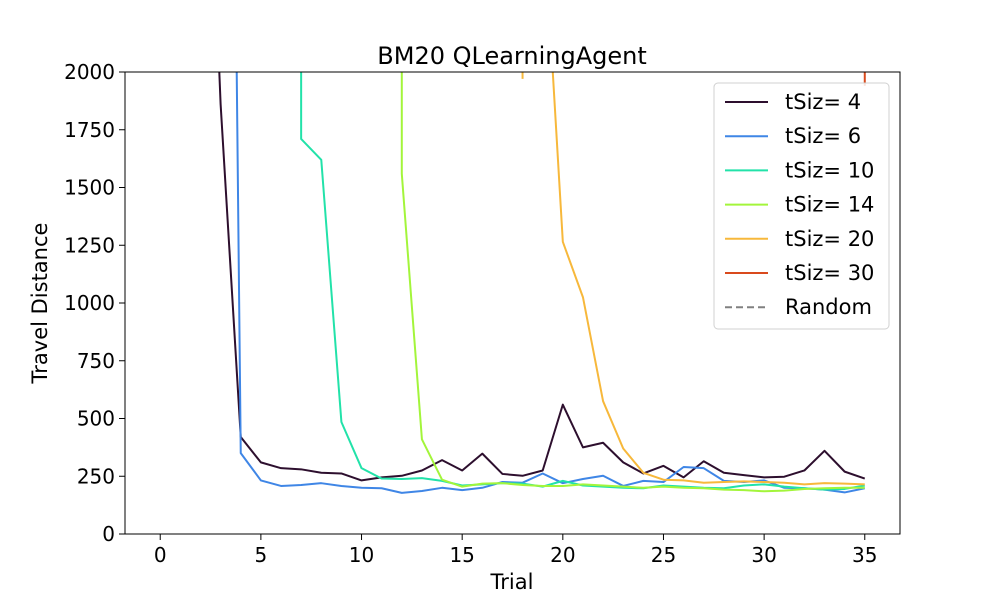 The image size is (1000, 600). What do you see at coordinates (89, 130) in the screenshot?
I see `y-tick-label: 1750` at bounding box center [89, 130].